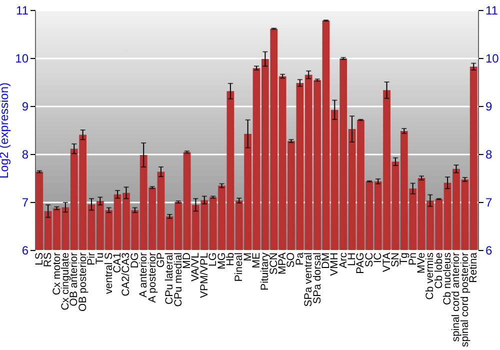  I want to click on y2-tick-label: 11, so click(492, 11).